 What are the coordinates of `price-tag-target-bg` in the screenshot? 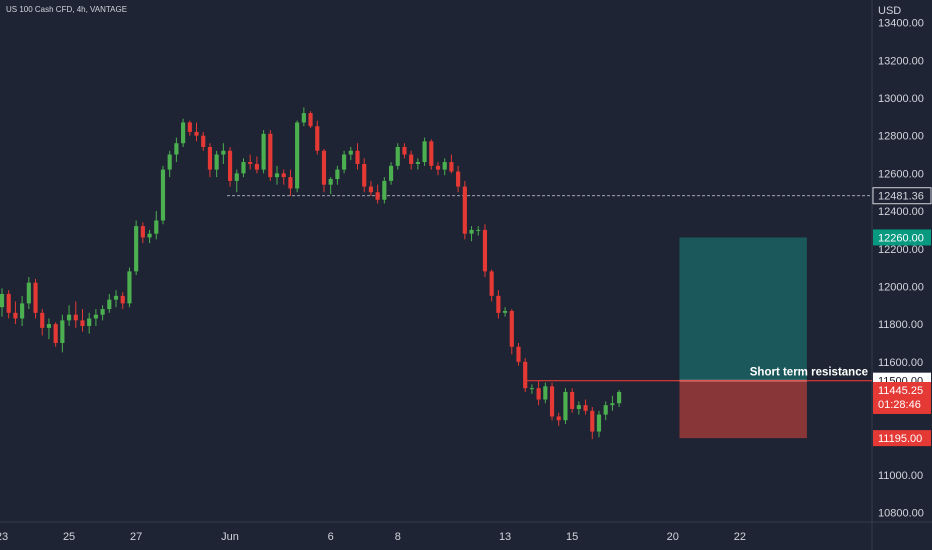 It's located at (902, 237).